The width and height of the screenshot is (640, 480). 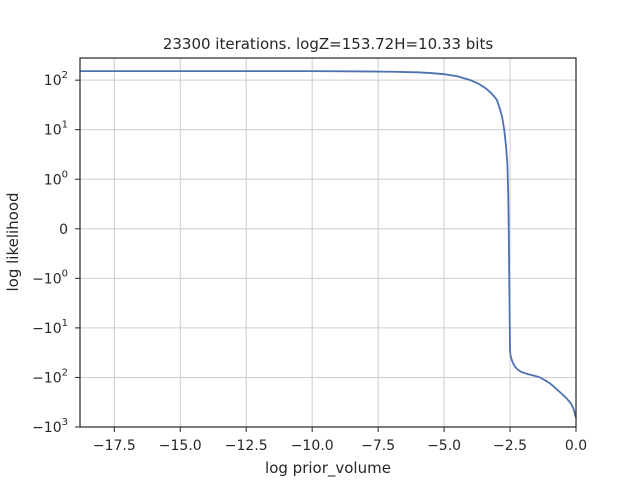 What do you see at coordinates (576, 446) in the screenshot?
I see `x-tick-label: 0.0` at bounding box center [576, 446].